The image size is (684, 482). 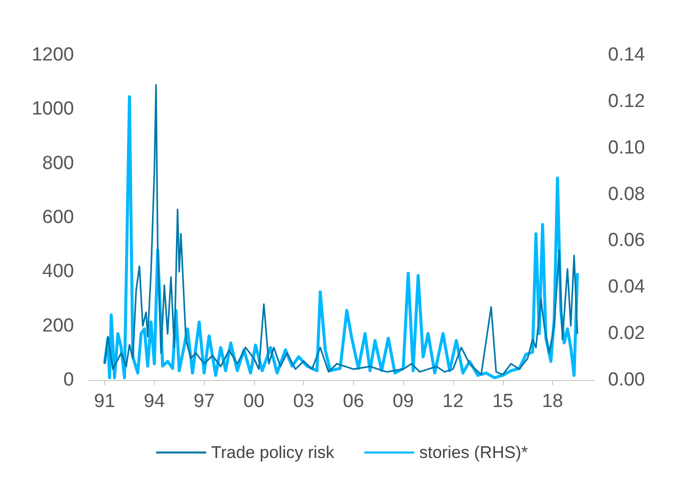 I want to click on y2-tick-label: 0.12, so click(x=626, y=101).